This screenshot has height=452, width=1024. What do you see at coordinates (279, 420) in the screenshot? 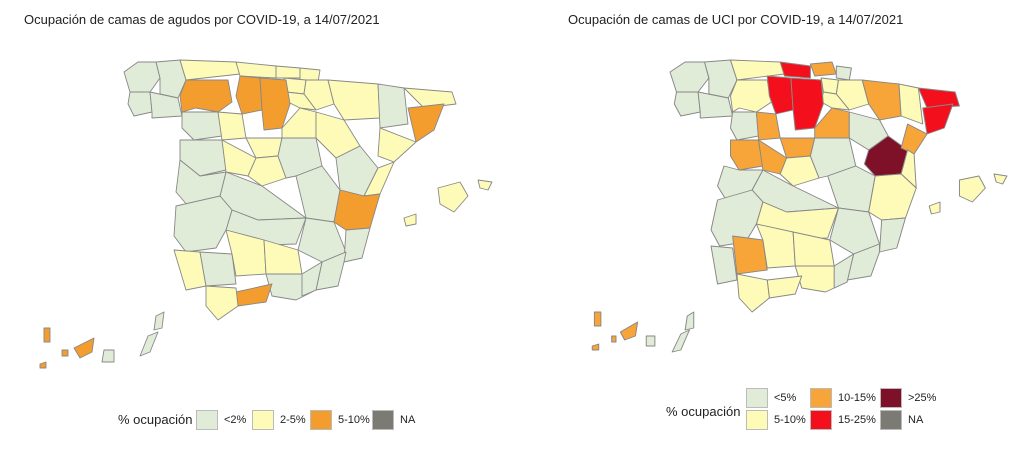
I see `left-legend-item-2-5: 2-5%` at bounding box center [279, 420].